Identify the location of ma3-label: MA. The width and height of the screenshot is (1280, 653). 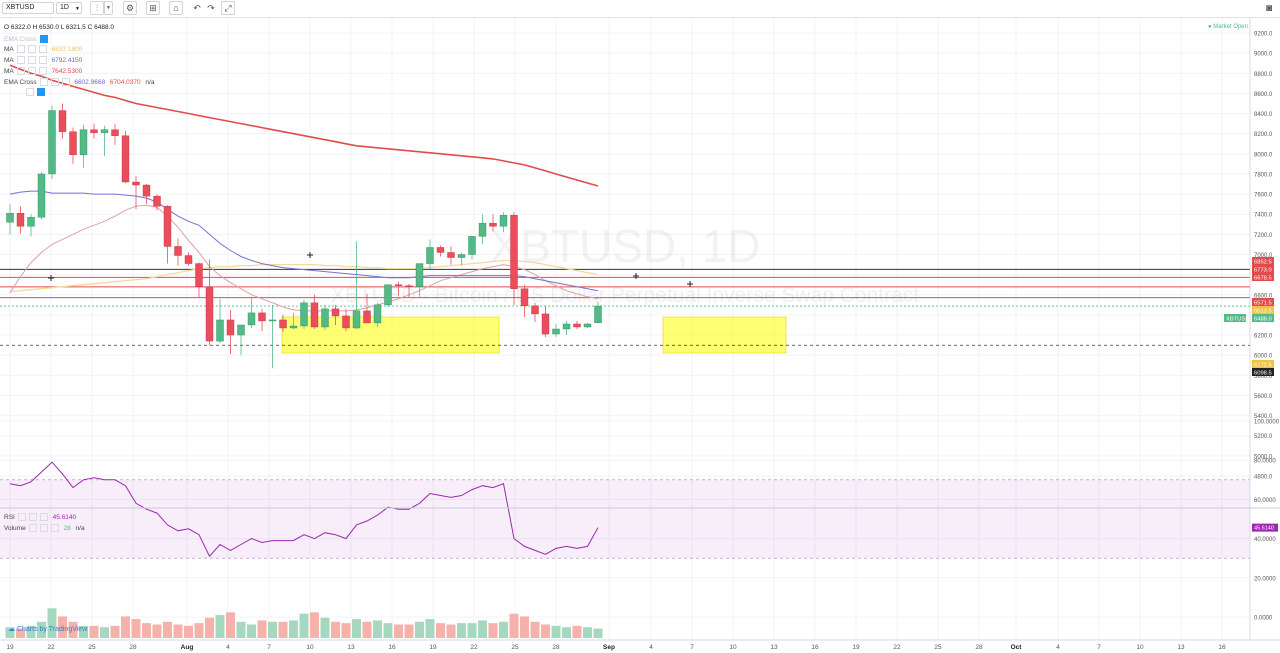
(9, 71).